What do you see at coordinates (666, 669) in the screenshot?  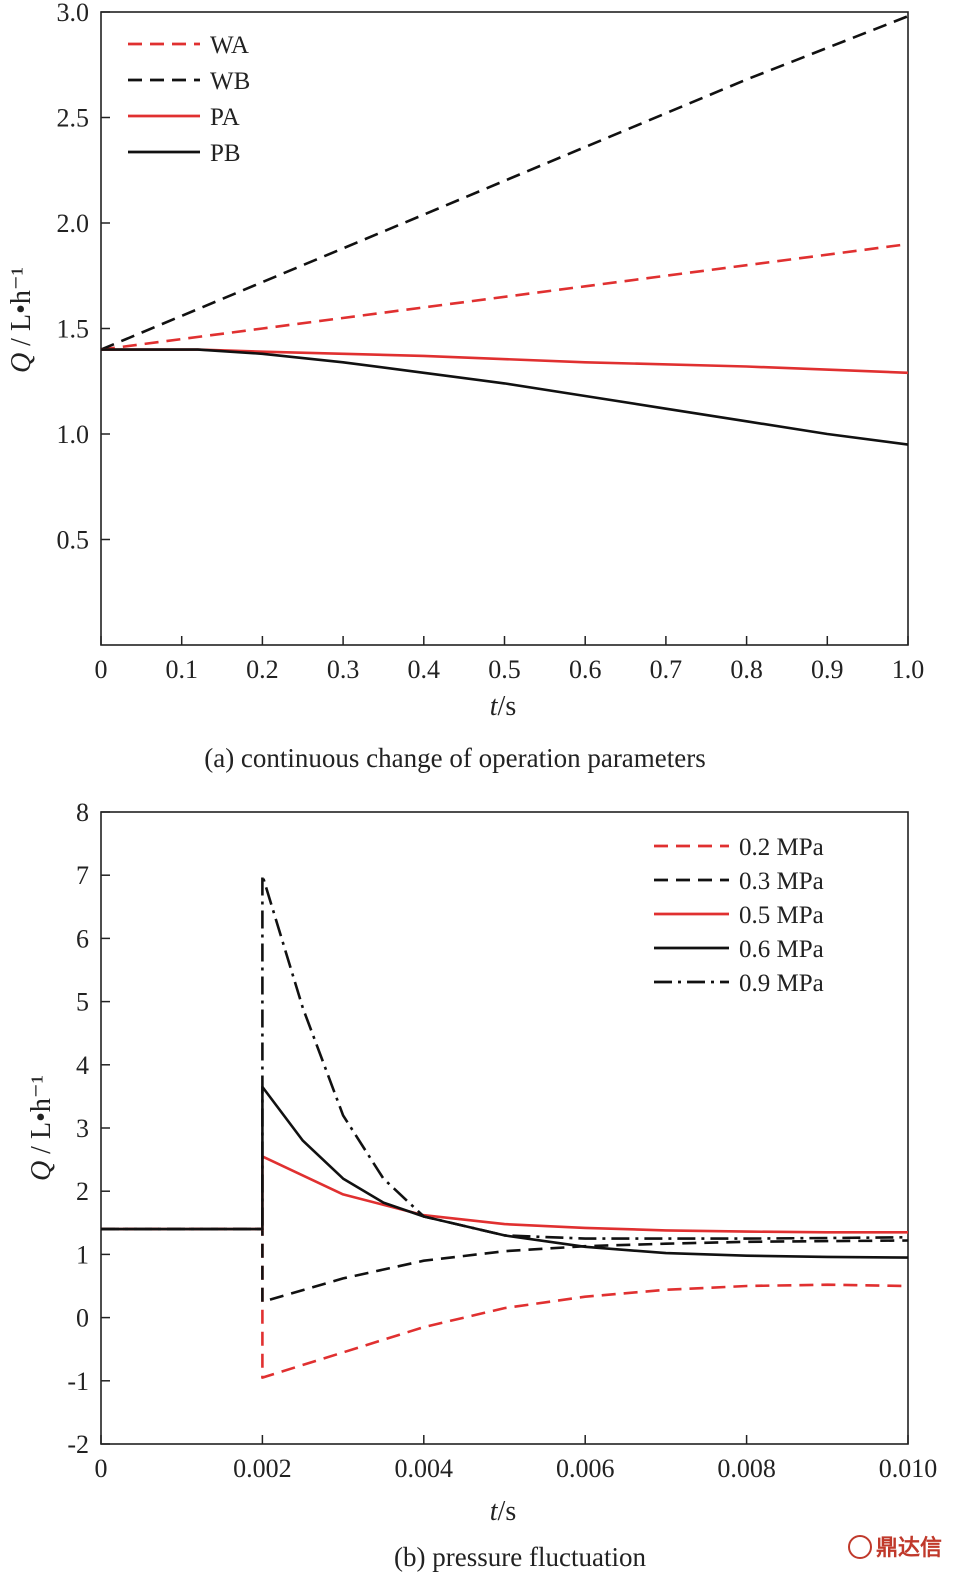 I see `x-tick-label: 0.7` at bounding box center [666, 669].